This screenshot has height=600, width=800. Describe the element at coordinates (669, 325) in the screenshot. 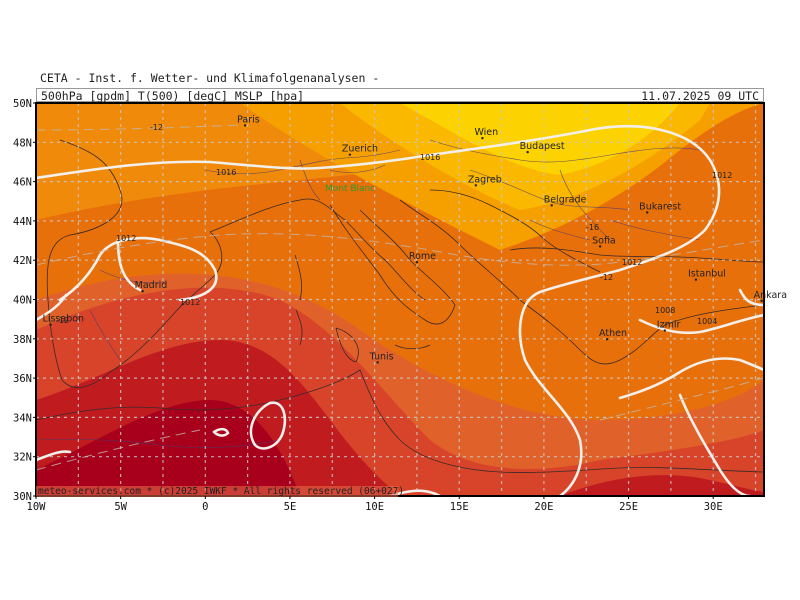

I see `city-label: Izmir` at that location.